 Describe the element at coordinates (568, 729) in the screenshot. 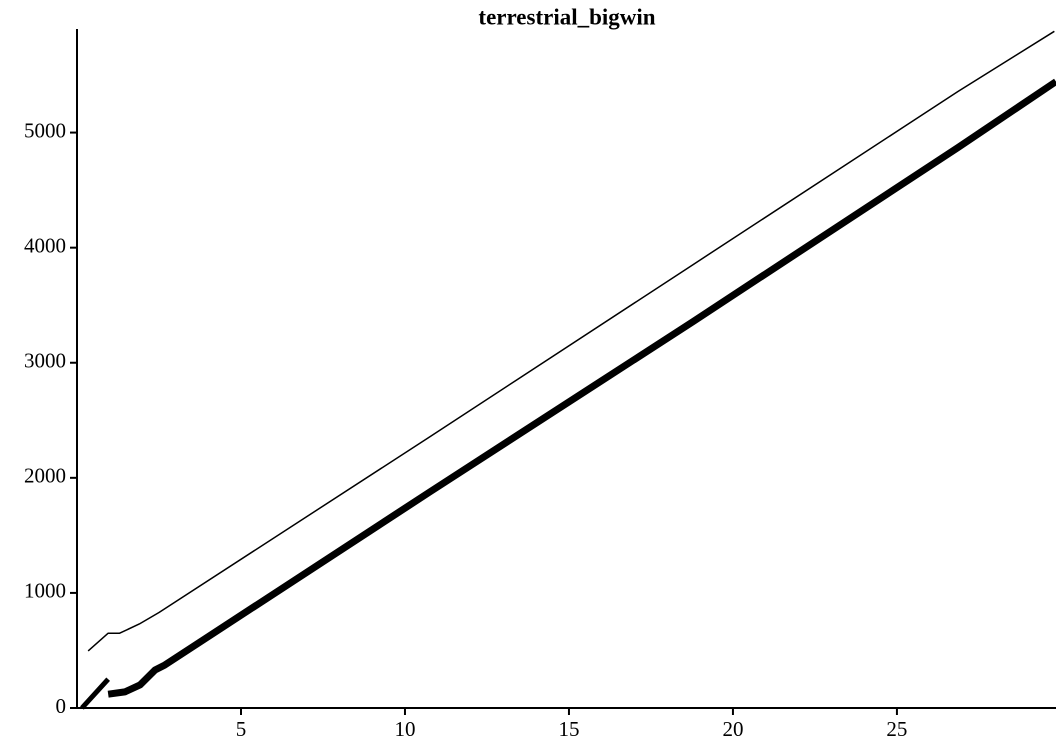

I see `x-tick-label: 15` at that location.